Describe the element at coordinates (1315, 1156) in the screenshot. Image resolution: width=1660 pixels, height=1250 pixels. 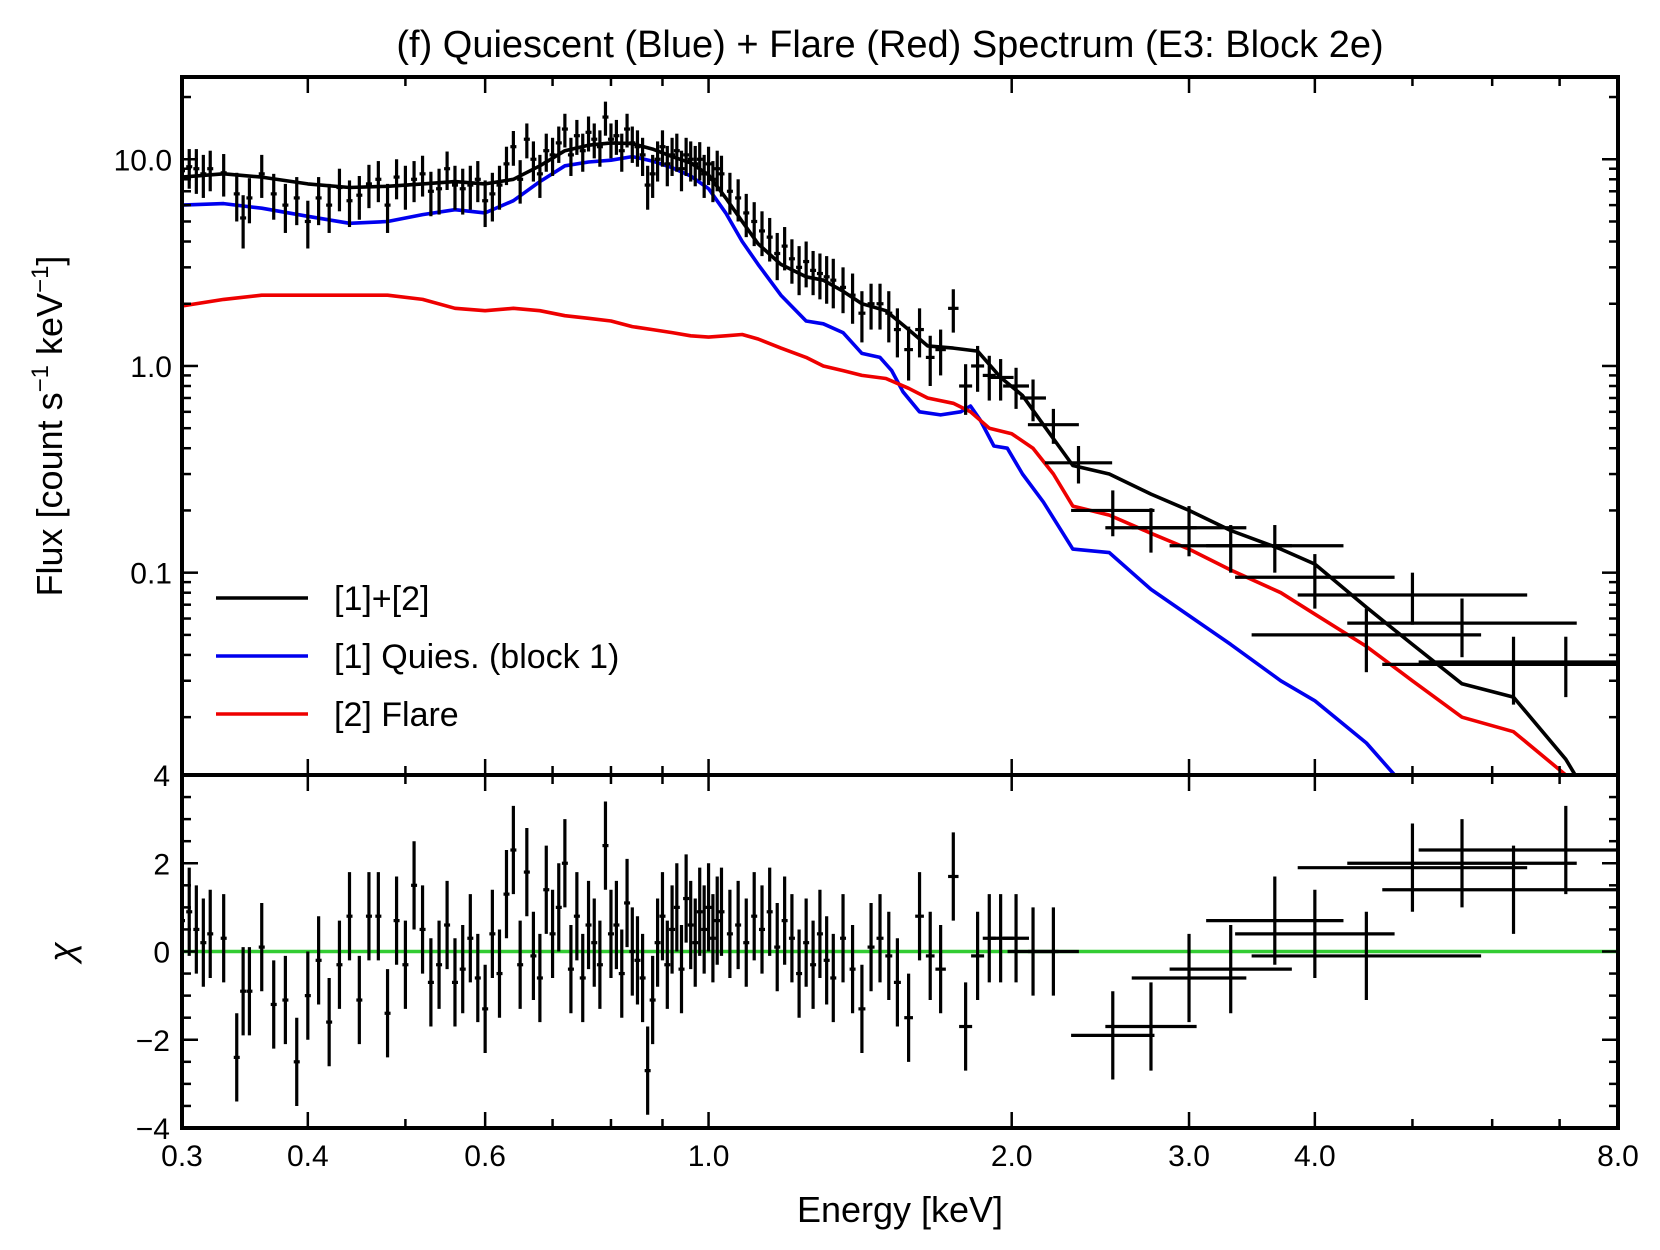
I see `x-tick-label-6: 4.0` at that location.